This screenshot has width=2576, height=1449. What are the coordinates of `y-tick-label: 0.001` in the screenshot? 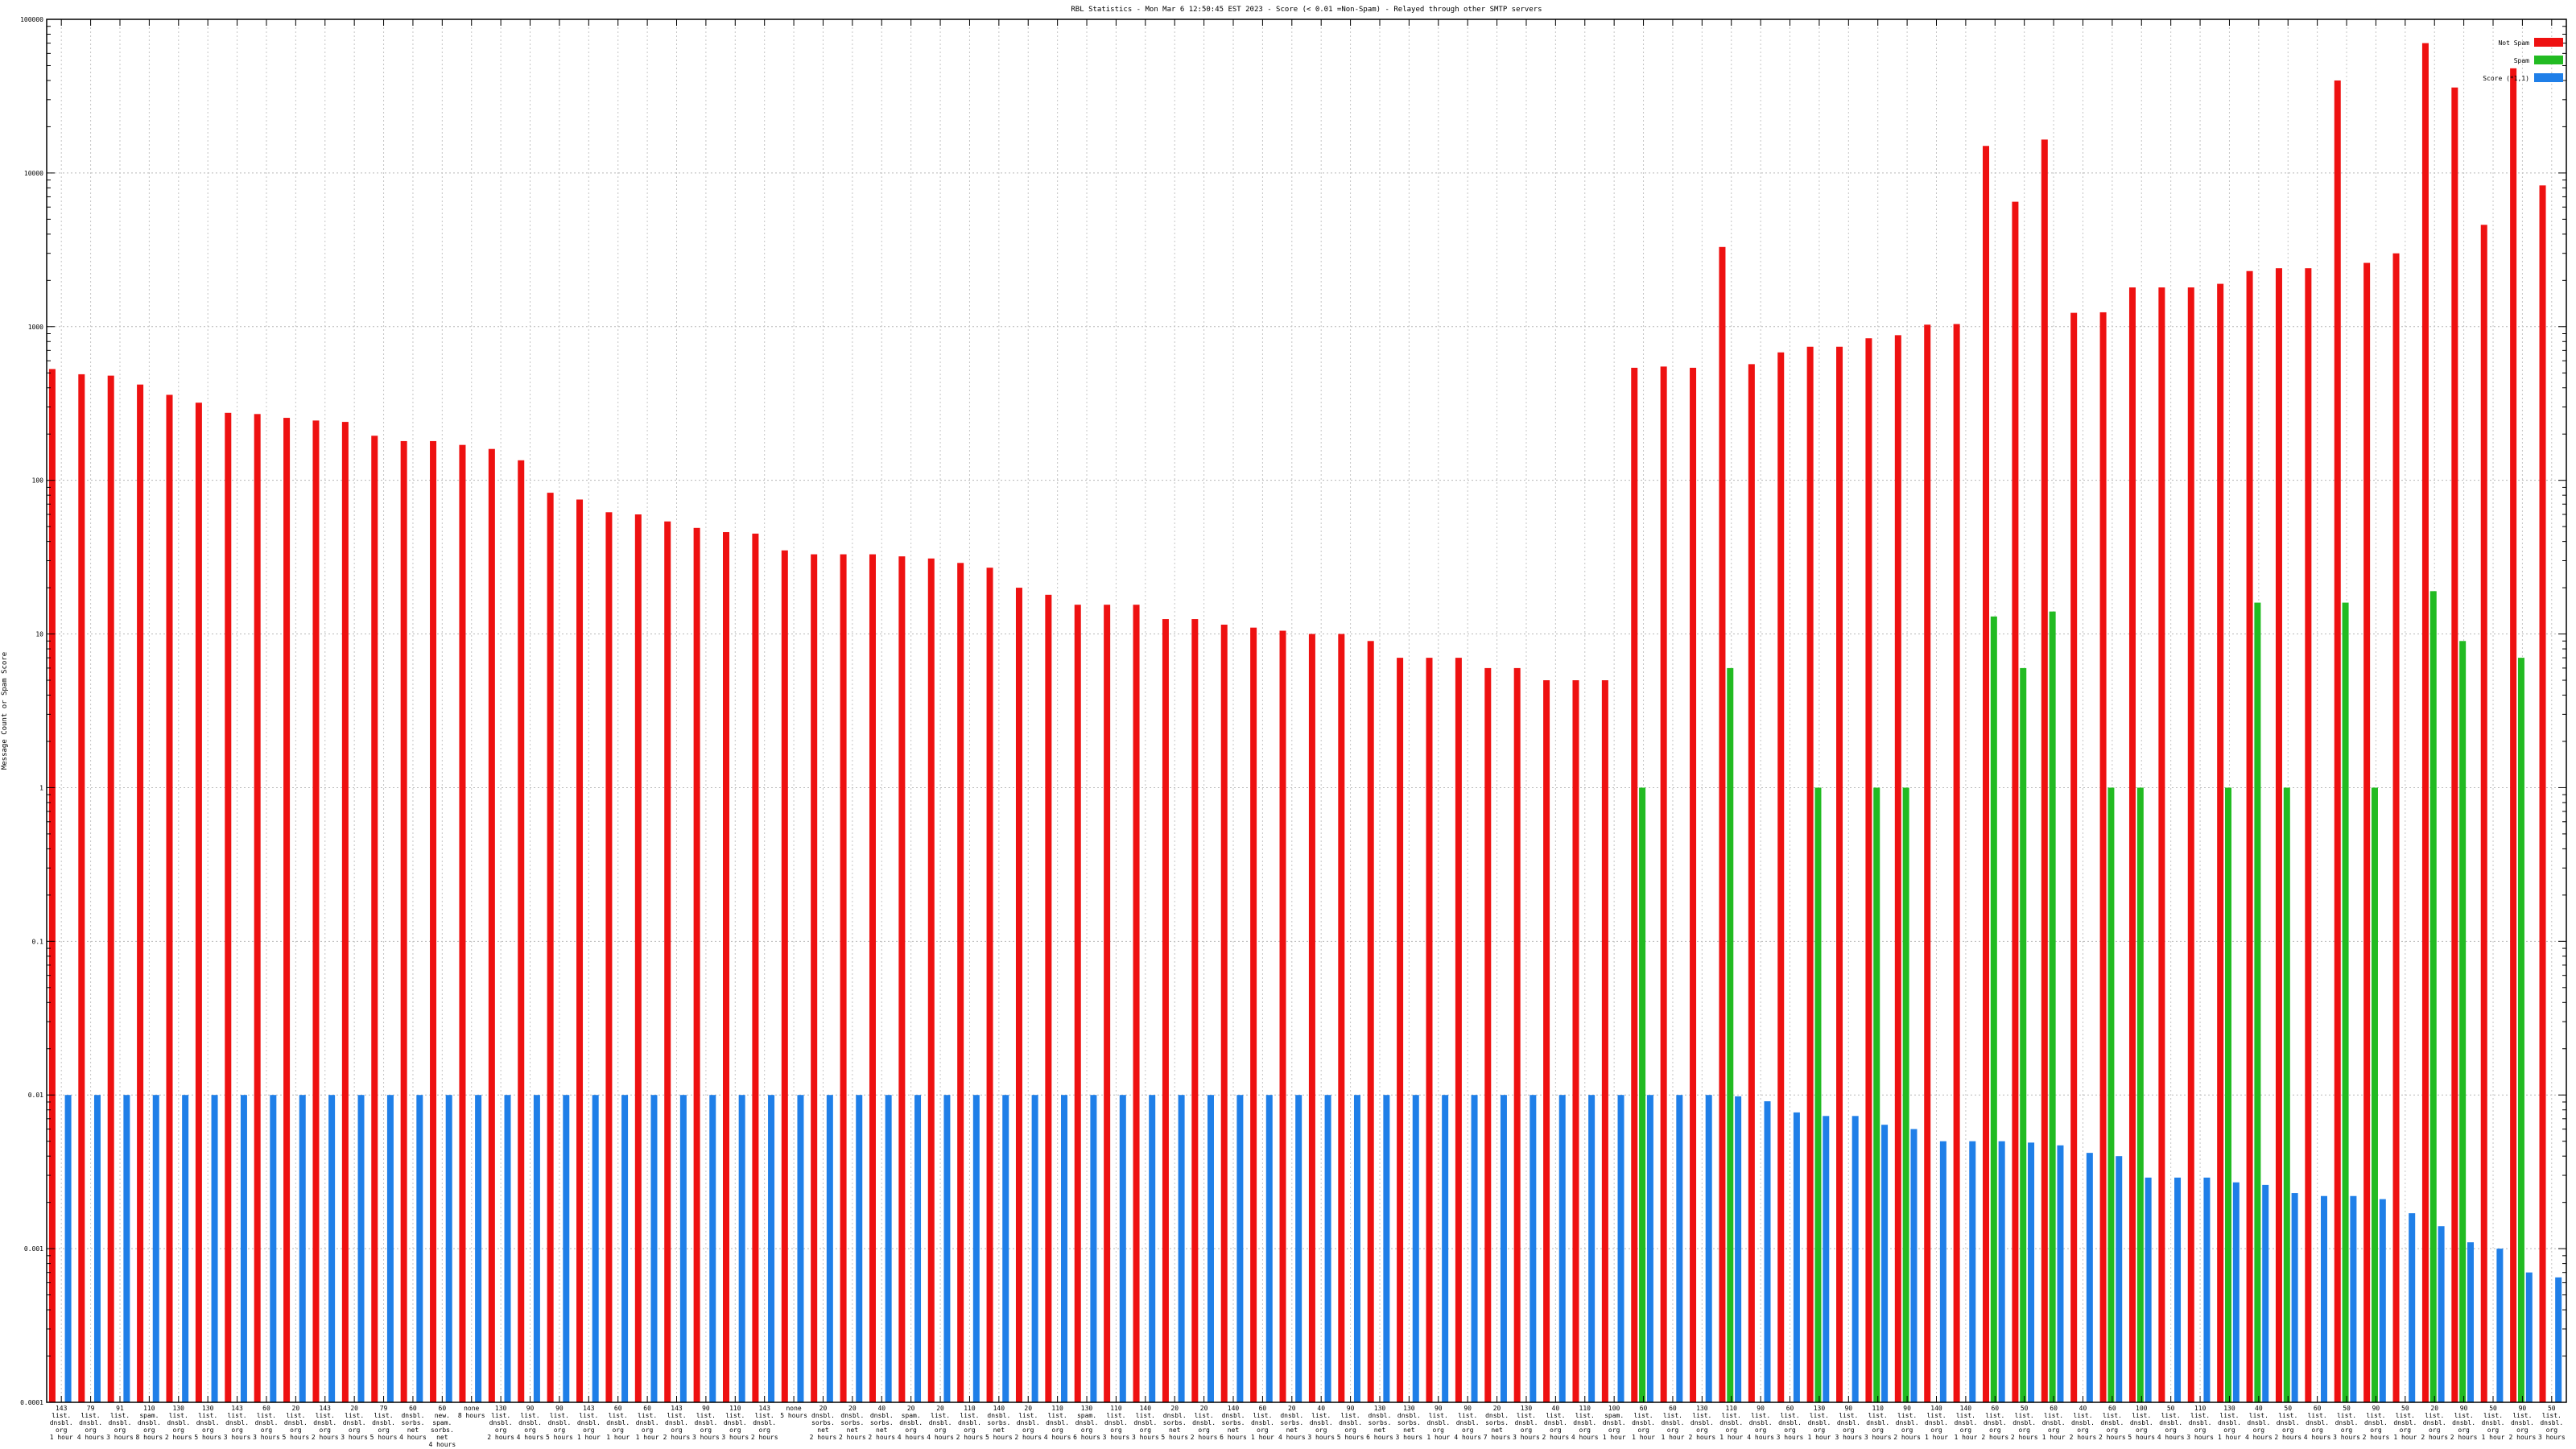 It's located at (33, 1249).